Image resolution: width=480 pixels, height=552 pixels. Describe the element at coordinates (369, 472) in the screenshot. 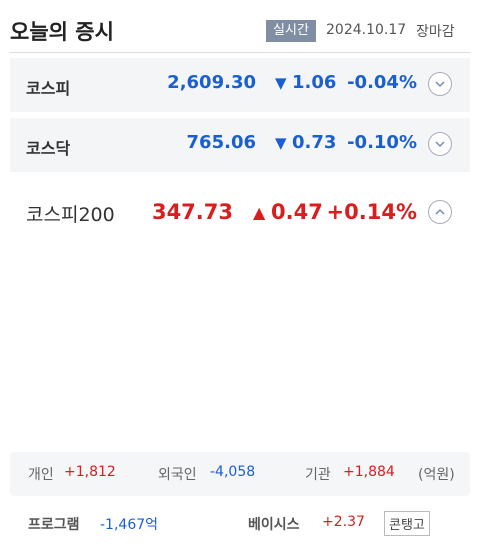

I see `investor-value: +1,884` at that location.